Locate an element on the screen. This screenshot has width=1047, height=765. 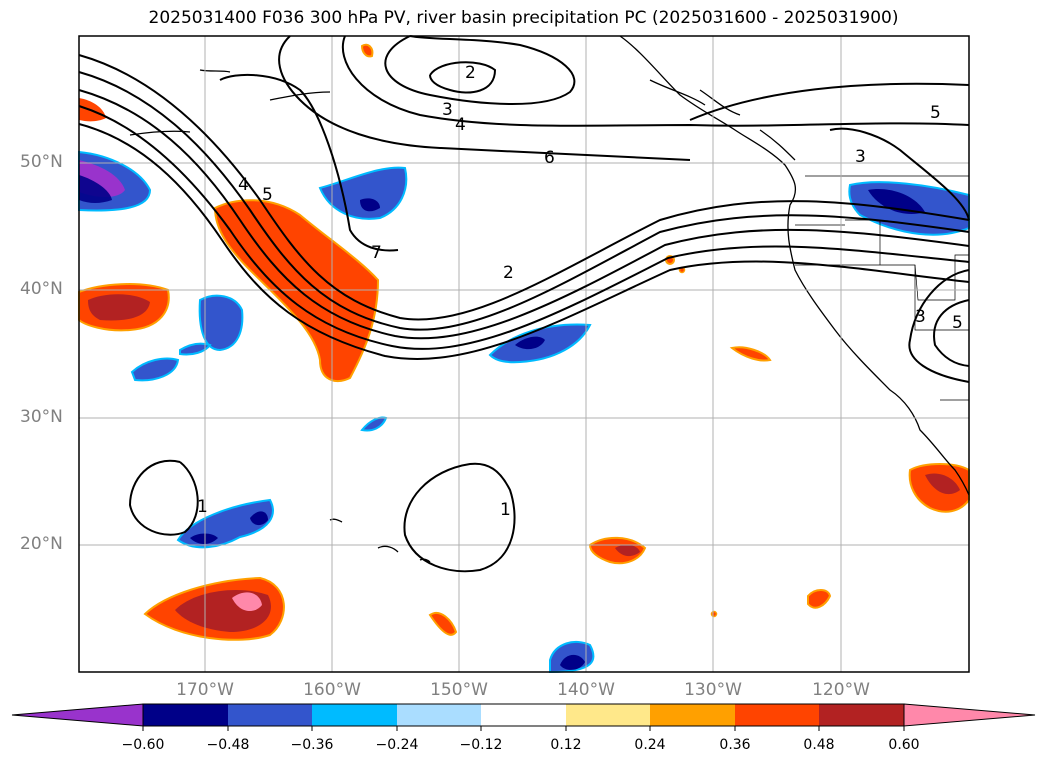
colorbar-tick-label: −0.24 is located at coordinates (397, 745).